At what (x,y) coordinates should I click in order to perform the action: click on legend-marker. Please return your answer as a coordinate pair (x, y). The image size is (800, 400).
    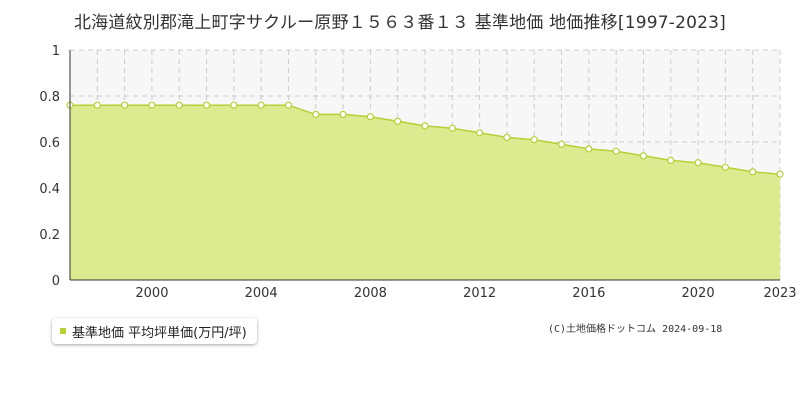
    Looking at the image, I should click on (63, 331).